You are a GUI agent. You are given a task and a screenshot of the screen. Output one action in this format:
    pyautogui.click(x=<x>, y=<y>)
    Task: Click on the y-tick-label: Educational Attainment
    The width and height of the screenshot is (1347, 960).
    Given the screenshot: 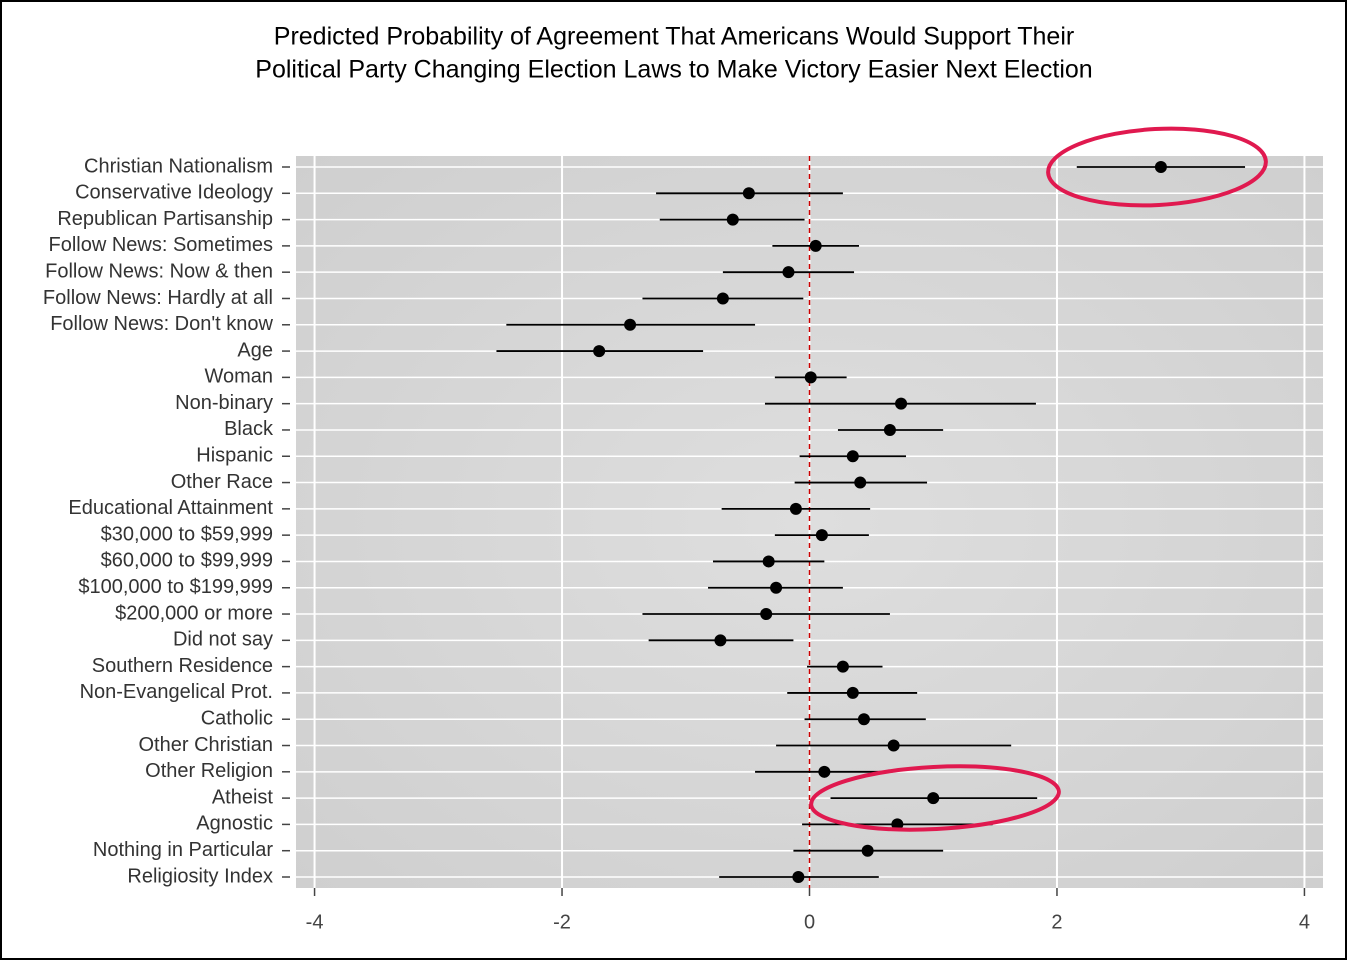 What is the action you would take?
    pyautogui.click(x=170, y=508)
    